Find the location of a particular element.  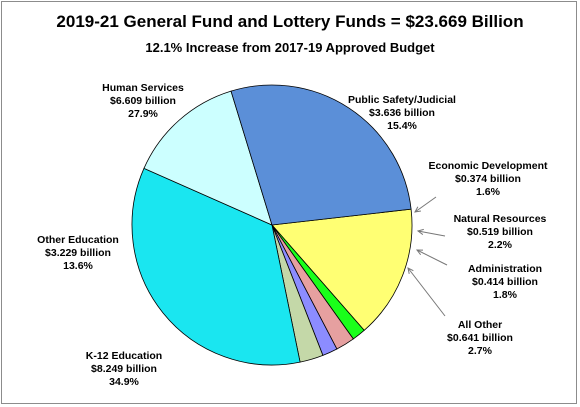

slice-label-natural-resources: Natural Resources $0.519 billion 2.2% is located at coordinates (500, 232).